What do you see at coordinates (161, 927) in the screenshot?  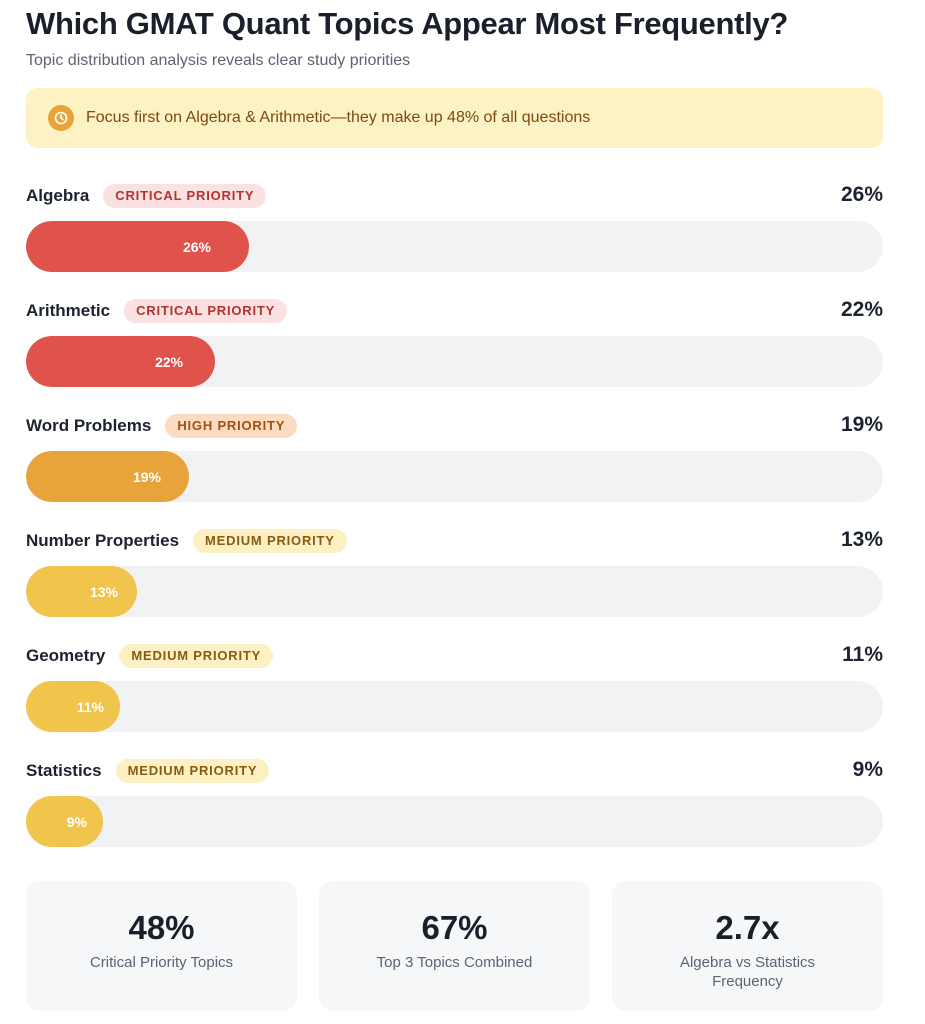 I see `stat-value: 48%` at bounding box center [161, 927].